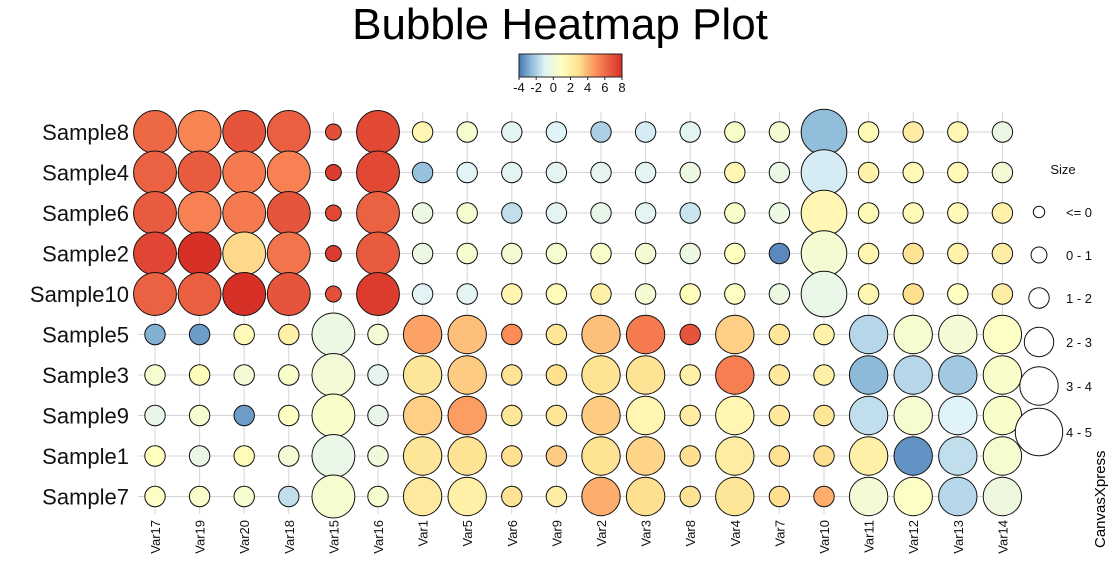 This screenshot has width=1120, height=567. What do you see at coordinates (467, 533) in the screenshot?
I see `variable-label: Var5` at bounding box center [467, 533].